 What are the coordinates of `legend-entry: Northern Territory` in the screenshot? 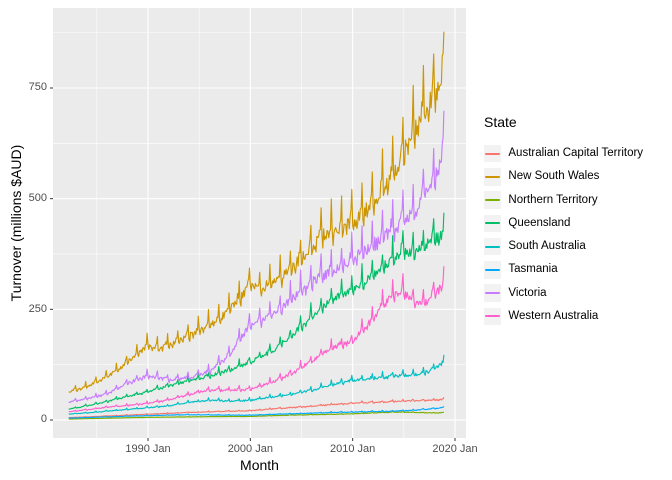 It's located at (577, 200).